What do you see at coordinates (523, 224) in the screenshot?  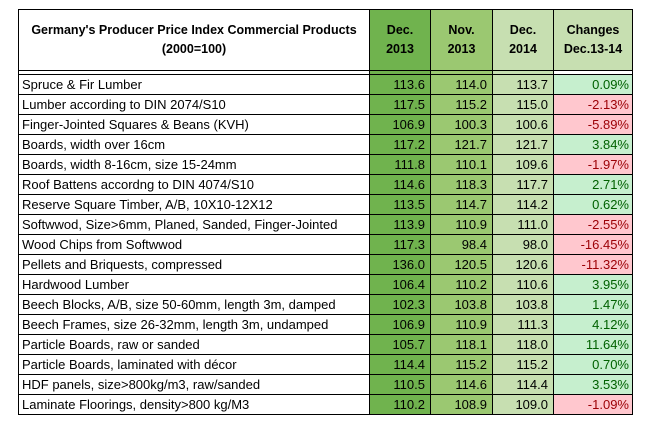 I see `dec-2014-value-cell: 111.0` at bounding box center [523, 224].